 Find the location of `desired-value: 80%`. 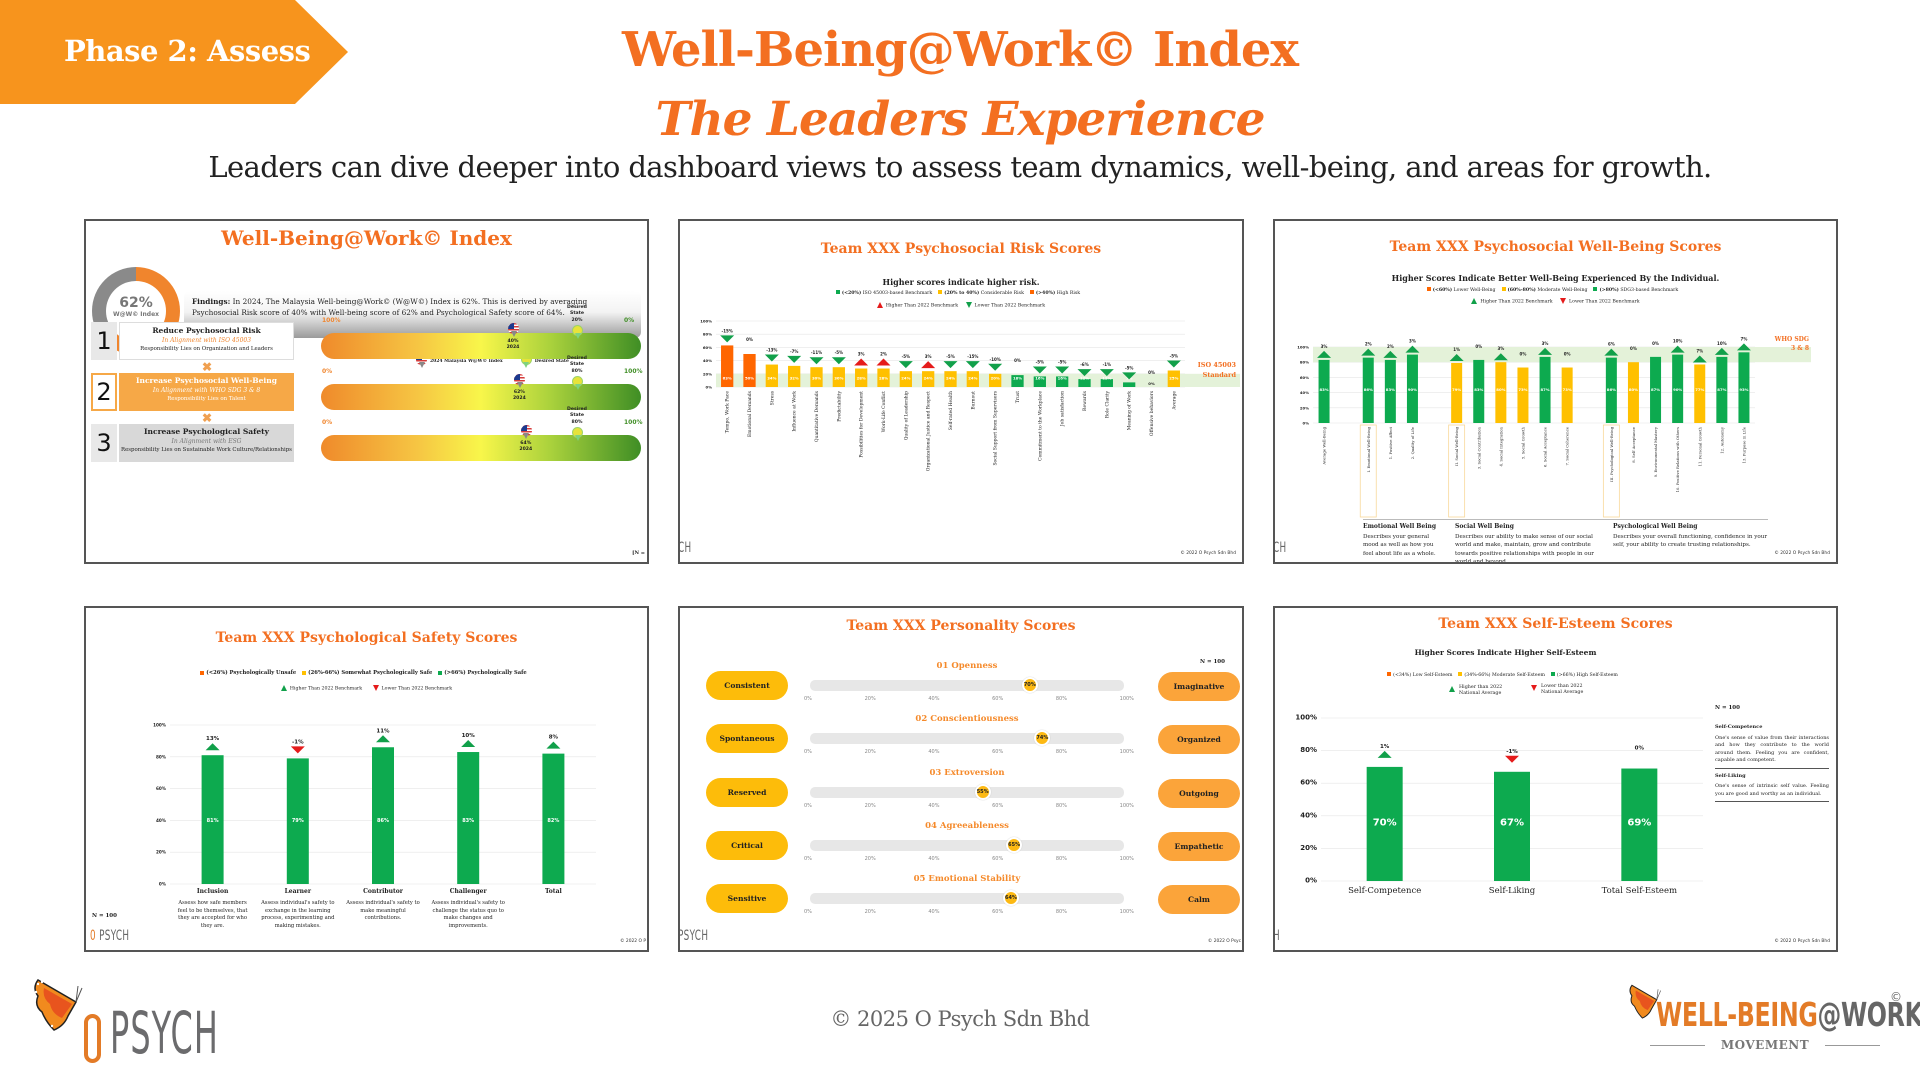

desired-value: 80% is located at coordinates (577, 422).